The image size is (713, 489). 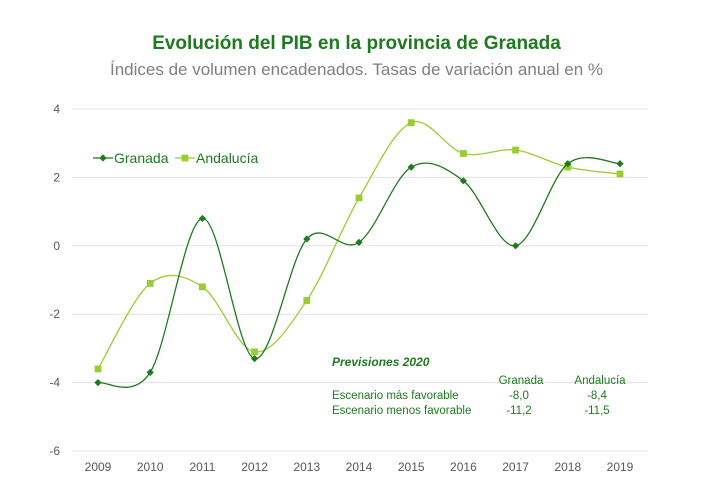 What do you see at coordinates (54, 280) in the screenshot?
I see `y-axis-ticks: 4 2 0 -2 -4 -6` at bounding box center [54, 280].